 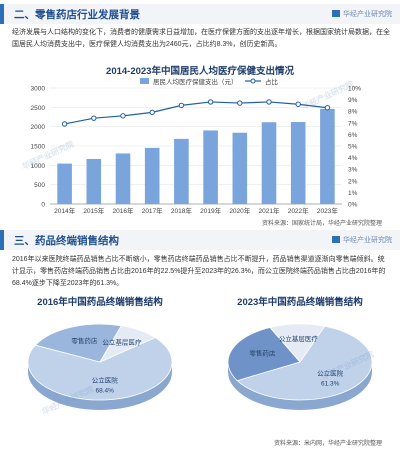 I want to click on y2-tick-label: 7%, so click(x=353, y=123).